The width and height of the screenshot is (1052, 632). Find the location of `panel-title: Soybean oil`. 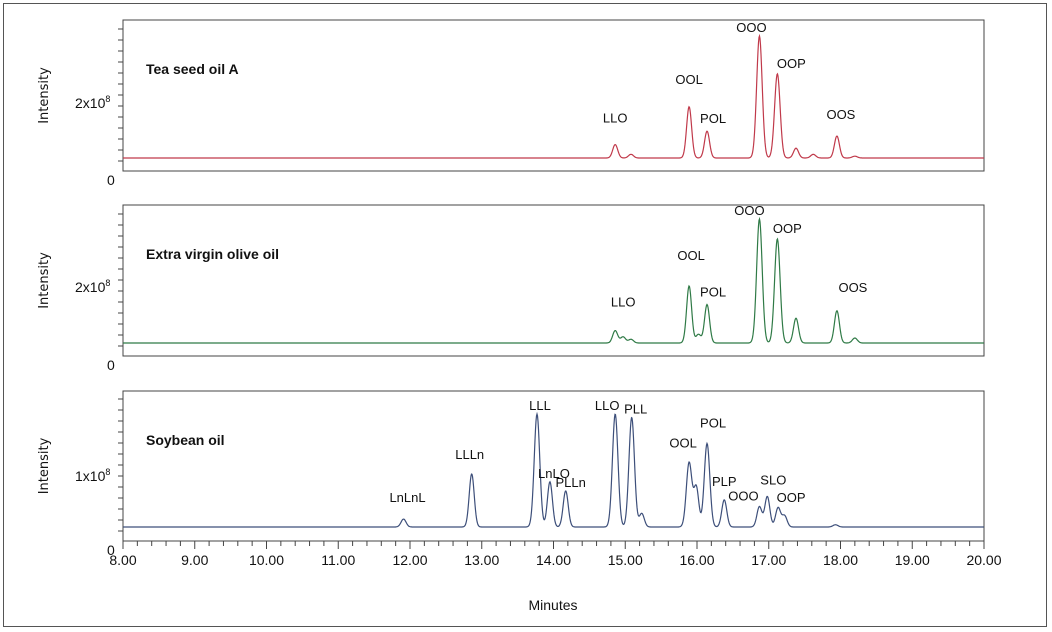

panel-title: Soybean oil is located at coordinates (185, 440).